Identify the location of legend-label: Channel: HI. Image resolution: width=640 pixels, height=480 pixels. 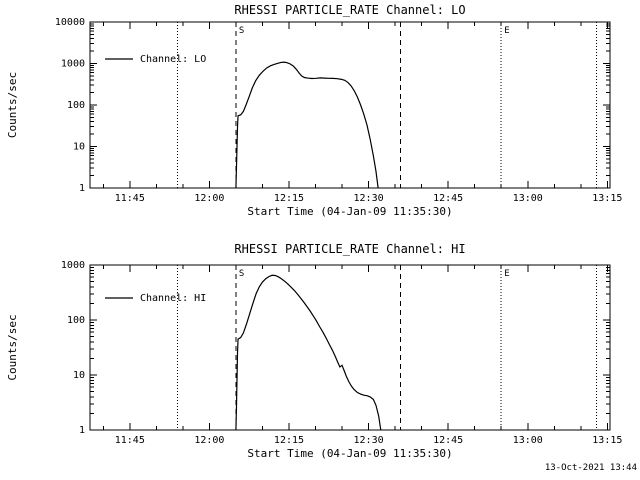
(173, 298).